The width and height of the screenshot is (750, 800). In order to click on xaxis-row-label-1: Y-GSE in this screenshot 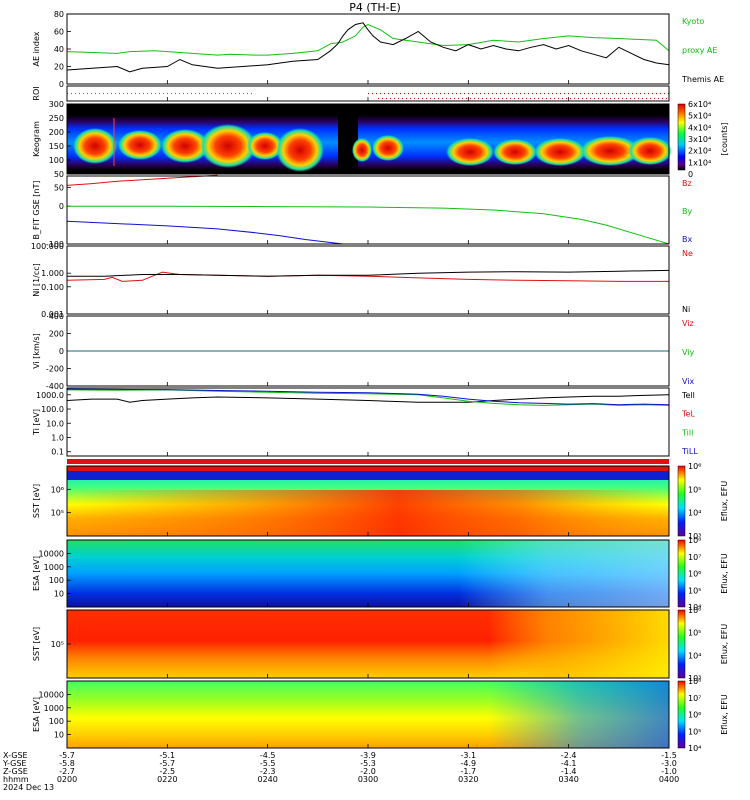, I will do `click(14, 763)`.